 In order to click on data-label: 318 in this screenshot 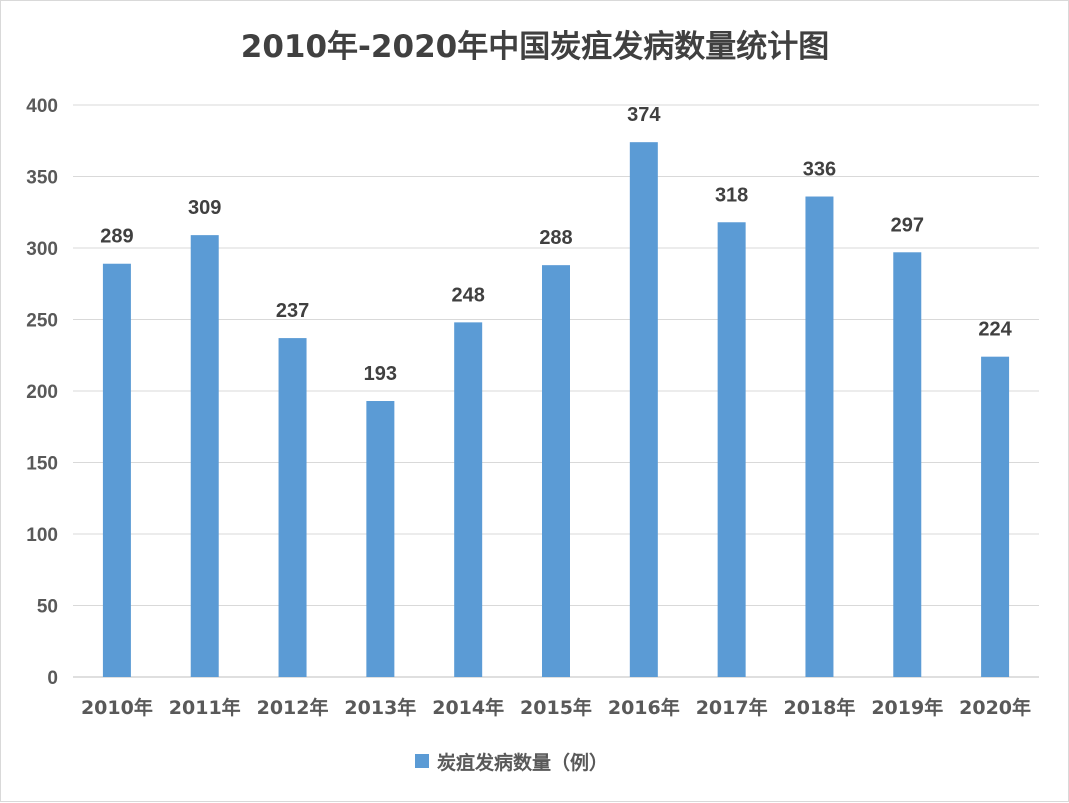, I will do `click(731, 195)`.